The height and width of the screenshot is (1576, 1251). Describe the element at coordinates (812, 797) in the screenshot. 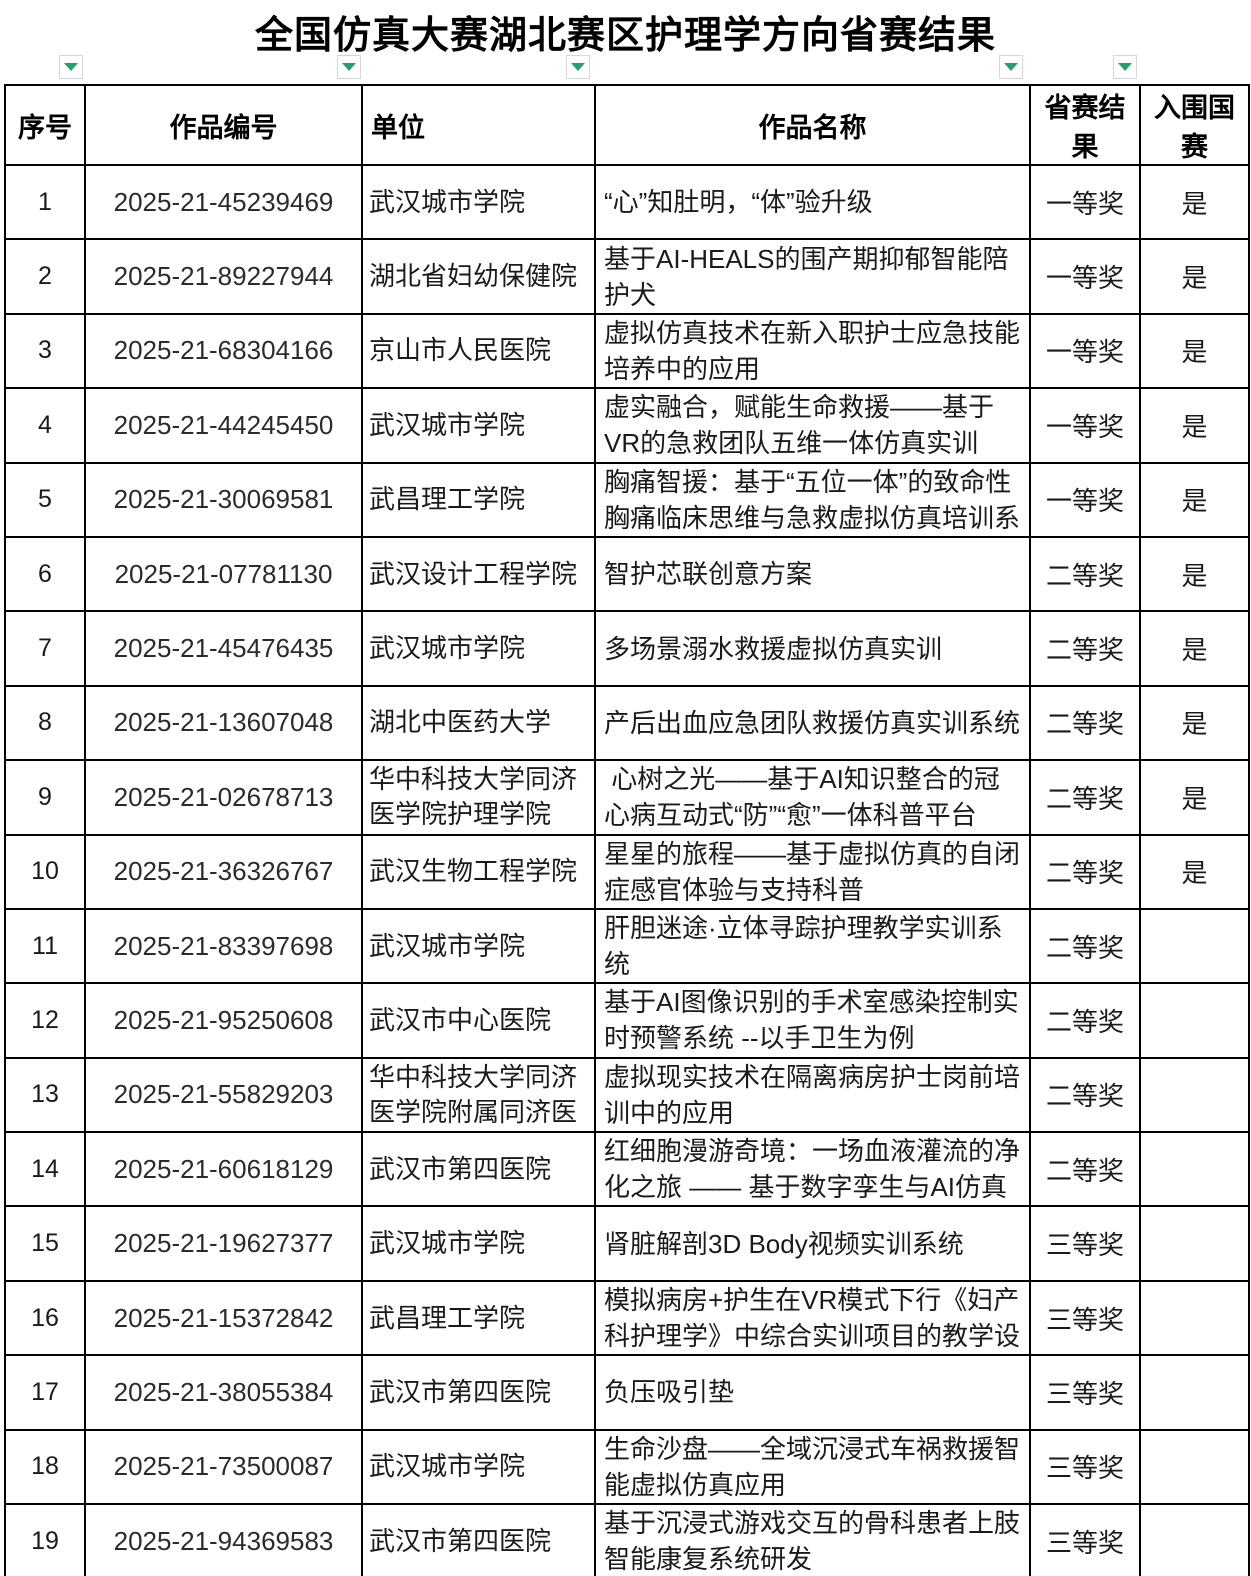

I see `cell-work-title: 心树之光——基于AI知识整合的冠心病互动式“防”“愈”一体科普平台` at that location.